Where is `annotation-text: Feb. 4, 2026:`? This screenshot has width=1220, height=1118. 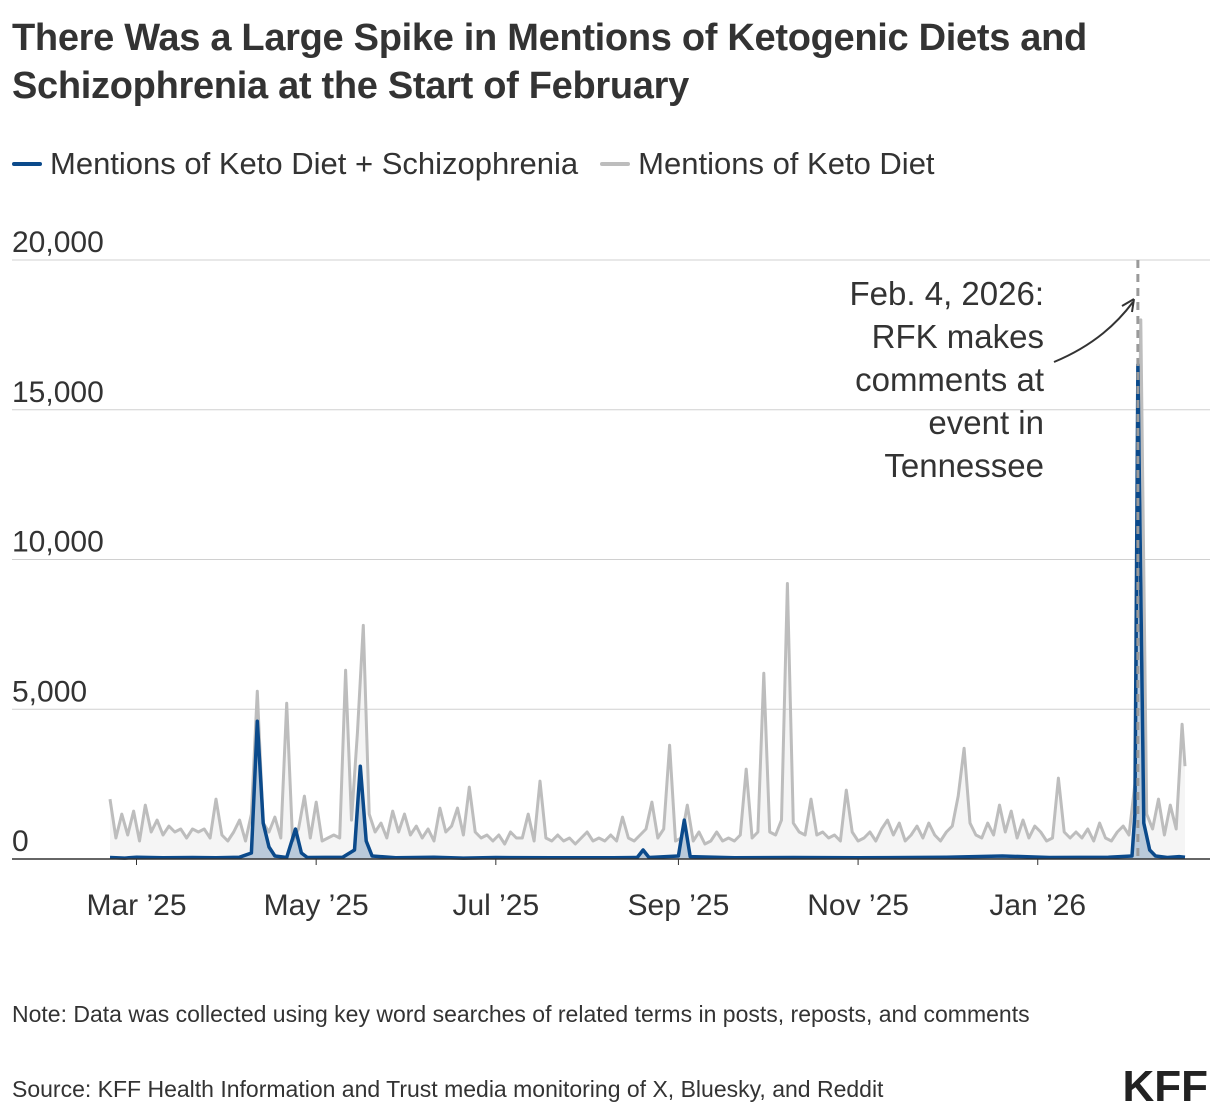
annotation-text: Feb. 4, 2026: is located at coordinates (947, 293).